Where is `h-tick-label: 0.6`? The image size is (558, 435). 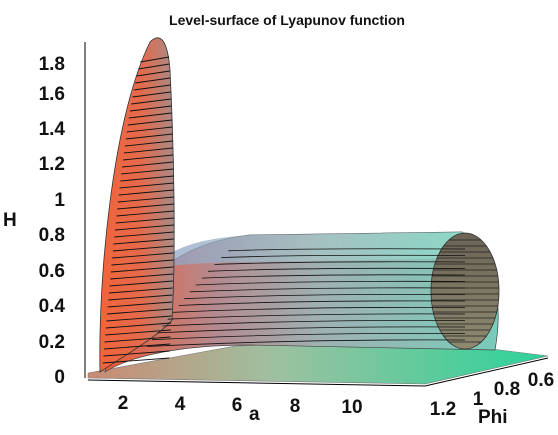
h-tick-label: 0.6 is located at coordinates (52, 271).